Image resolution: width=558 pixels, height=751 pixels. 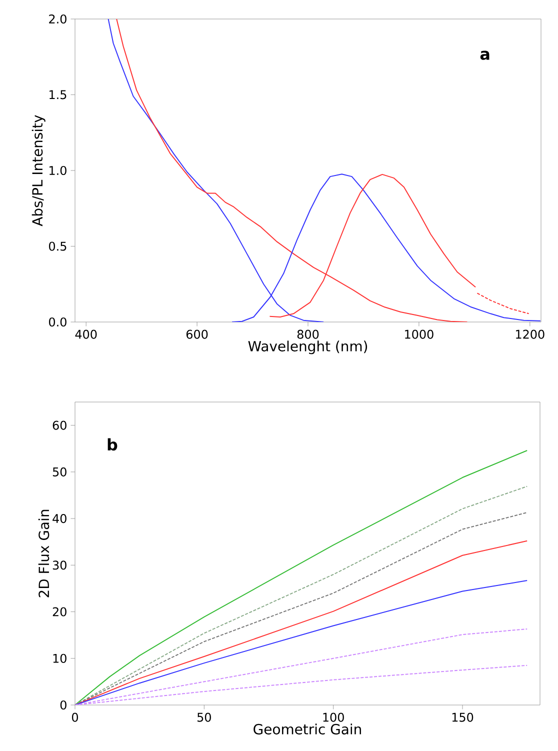 I want to click on y-tick-label: 0.0, so click(x=57, y=322).